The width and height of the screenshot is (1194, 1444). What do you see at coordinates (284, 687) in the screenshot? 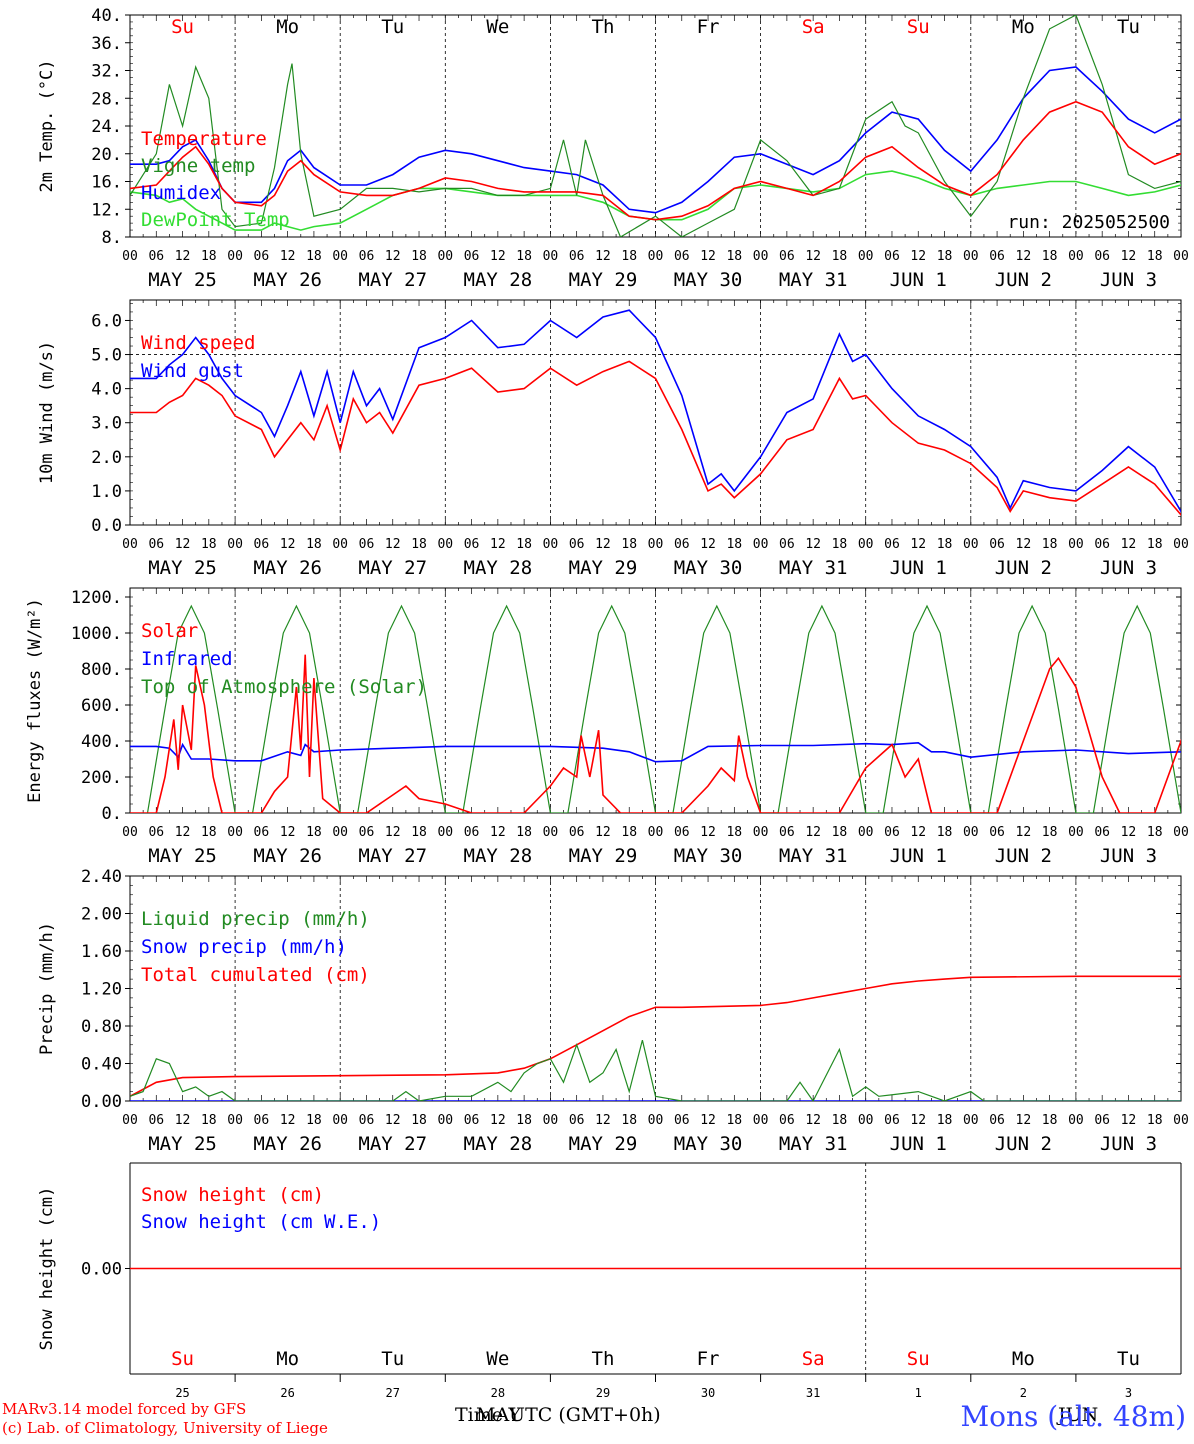
I see `legend-entry: Top of Atmosphere (Solar)` at bounding box center [284, 687].